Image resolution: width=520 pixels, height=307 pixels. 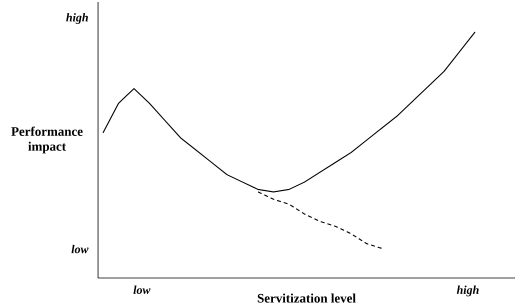 I want to click on x-axis-title: Servitization level, so click(x=307, y=298).